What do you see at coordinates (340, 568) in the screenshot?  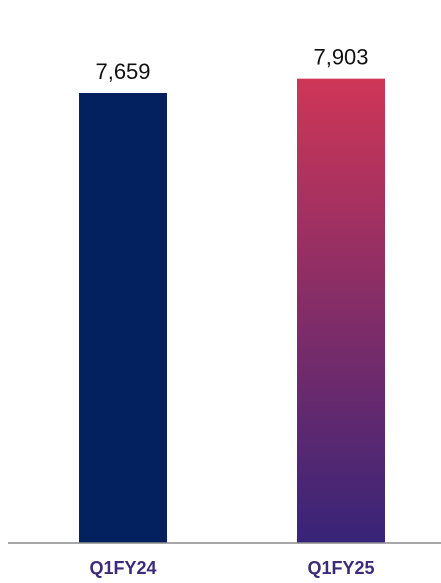 I see `category-label-q1fy25: Q1FY25` at bounding box center [340, 568].